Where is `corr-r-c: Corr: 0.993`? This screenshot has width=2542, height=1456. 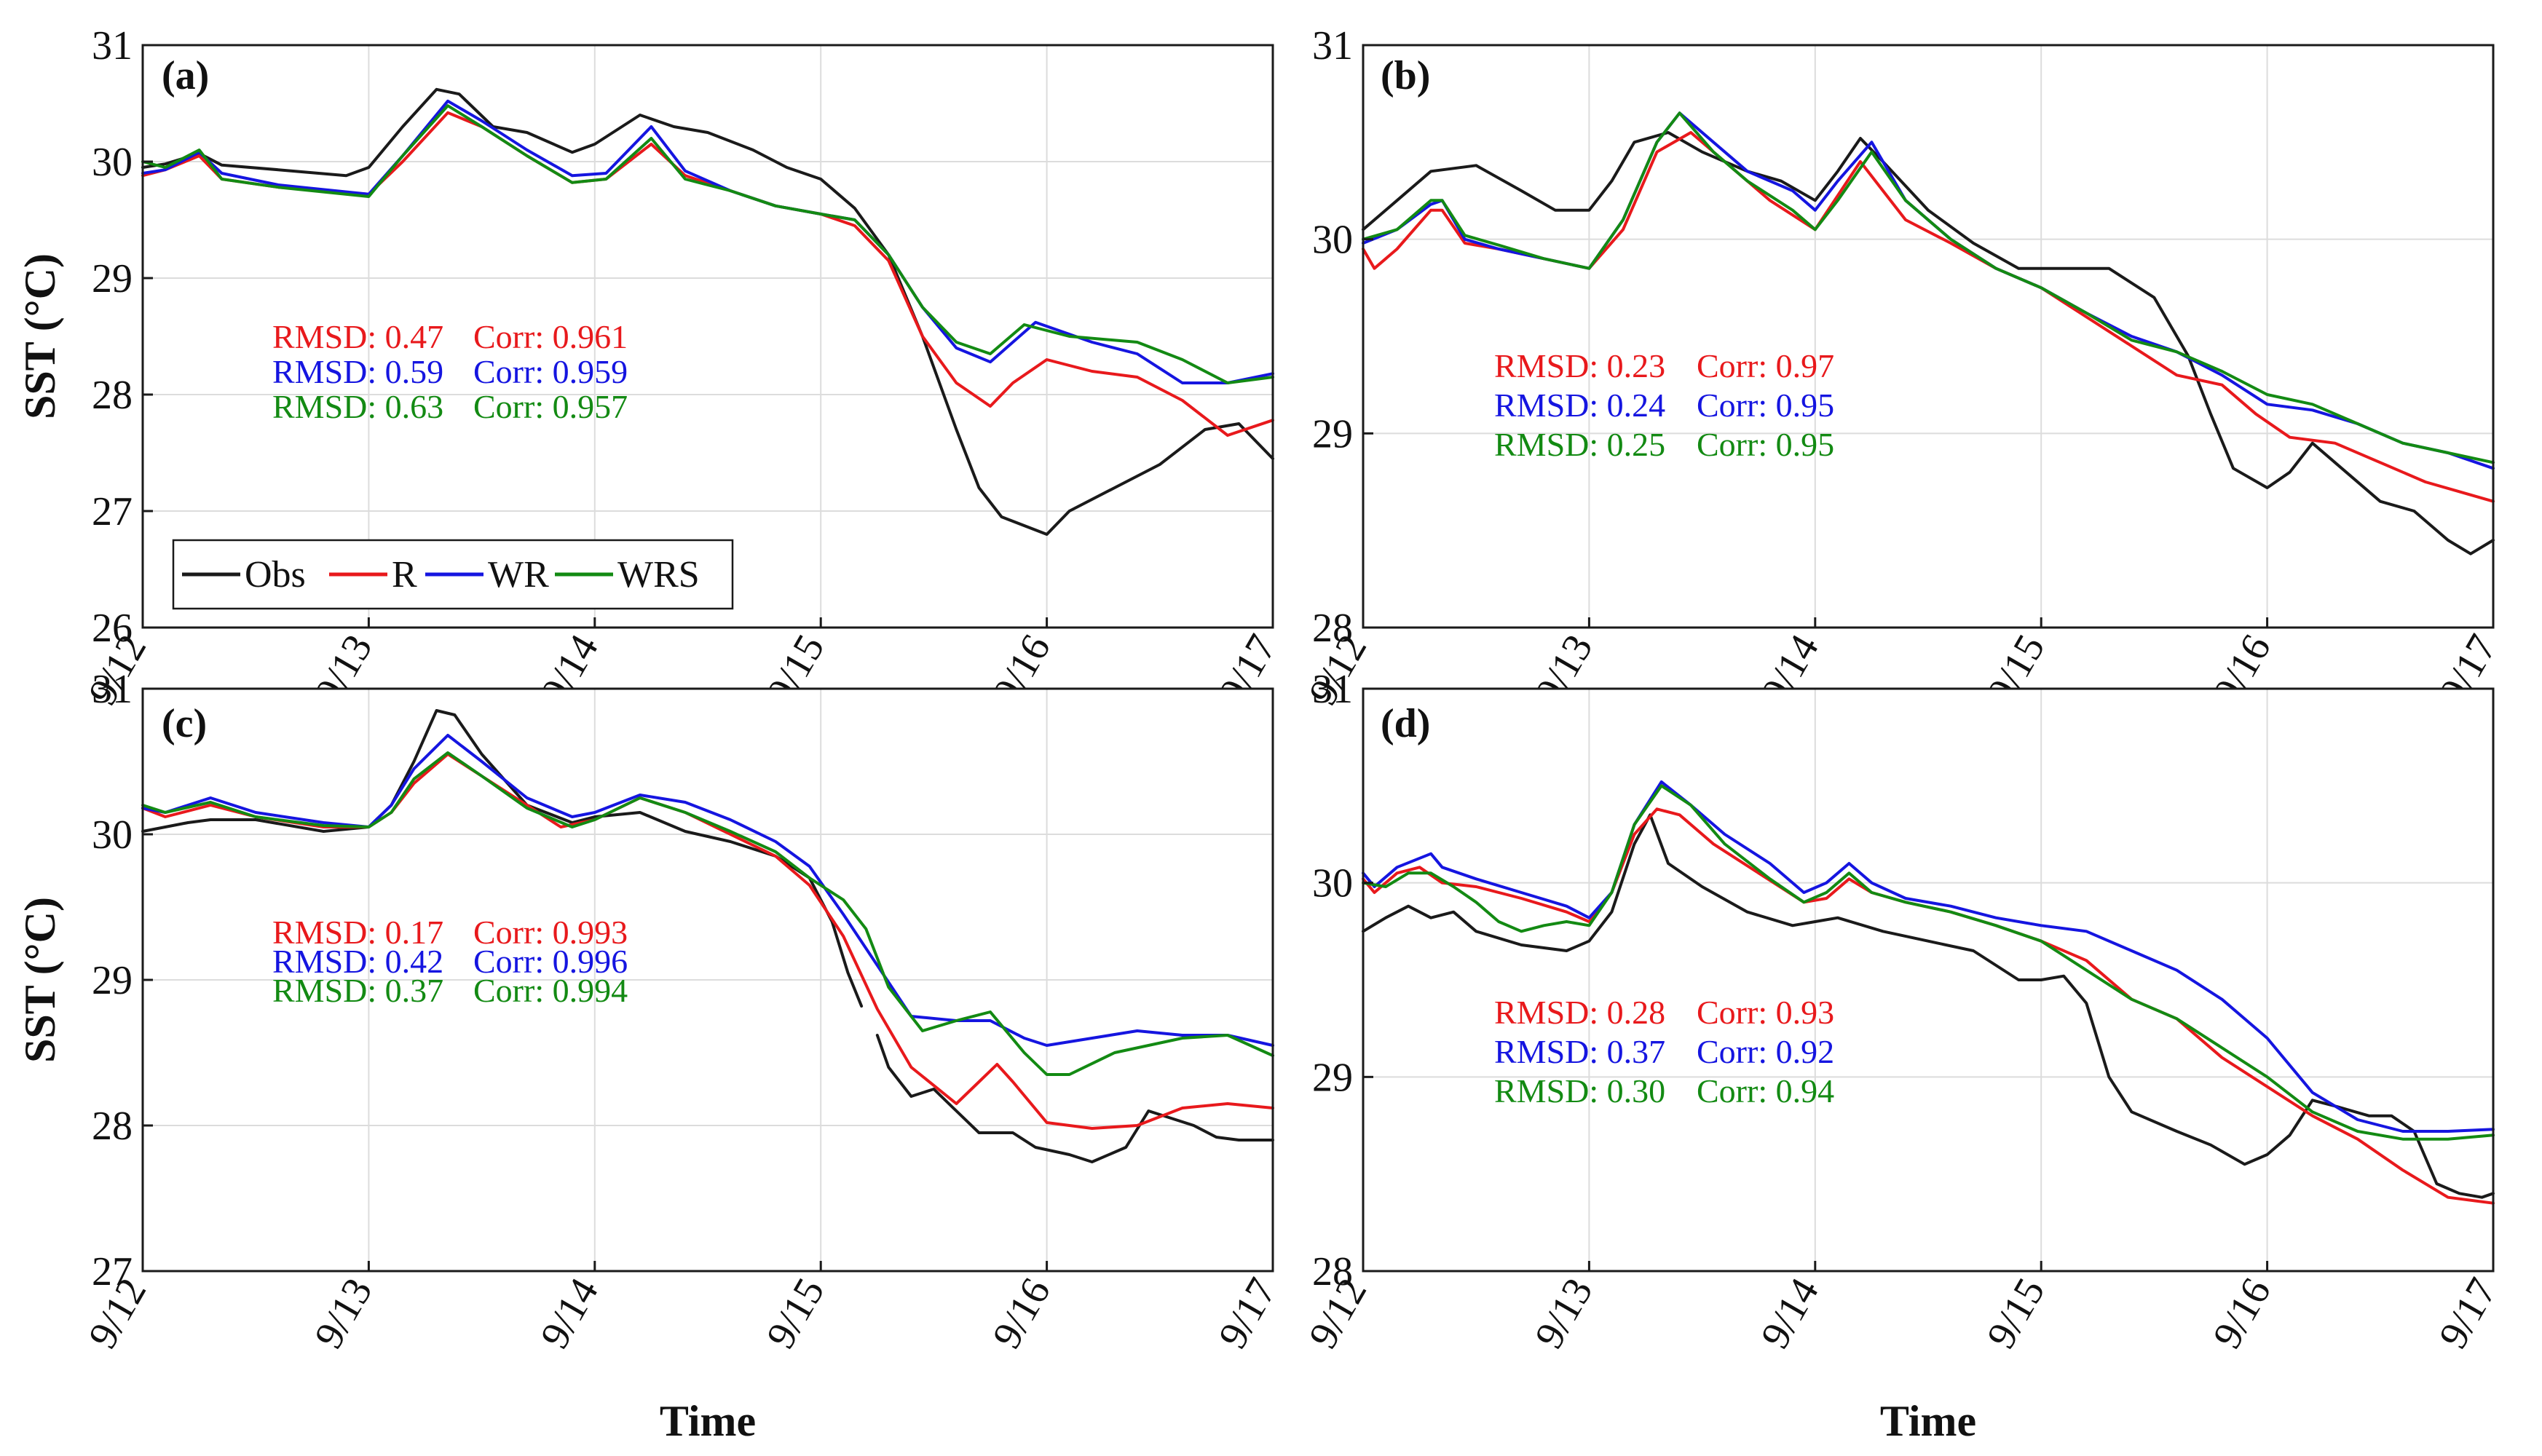 corr-r-c: Corr: 0.993 is located at coordinates (550, 932).